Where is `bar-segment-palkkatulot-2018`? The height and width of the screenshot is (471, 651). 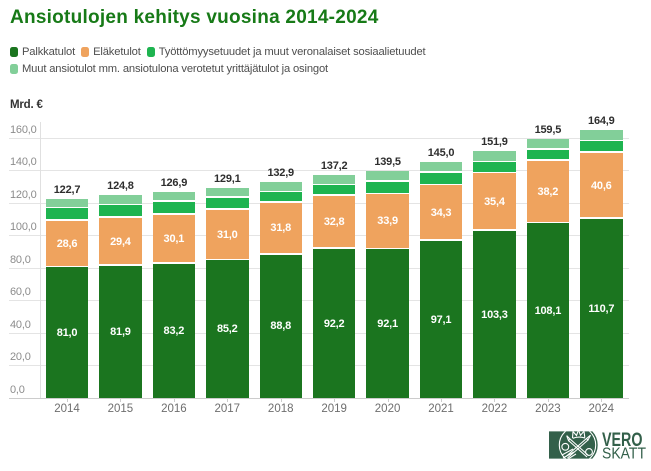
bar-segment-palkkatulot-2018 is located at coordinates (280, 326).